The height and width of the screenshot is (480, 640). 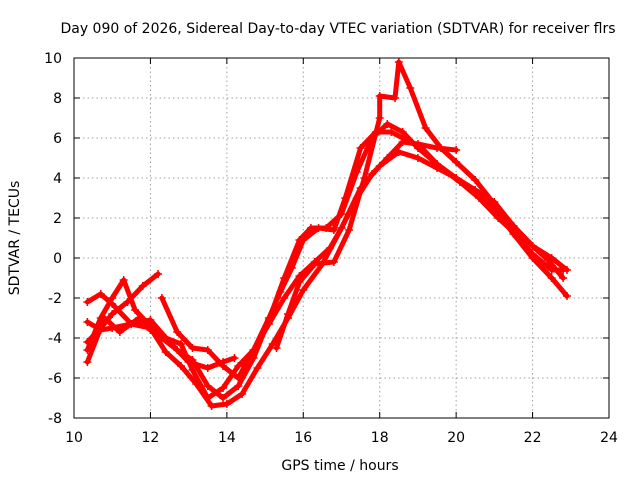 I want to click on y-tick-label: -6, so click(x=55, y=379).